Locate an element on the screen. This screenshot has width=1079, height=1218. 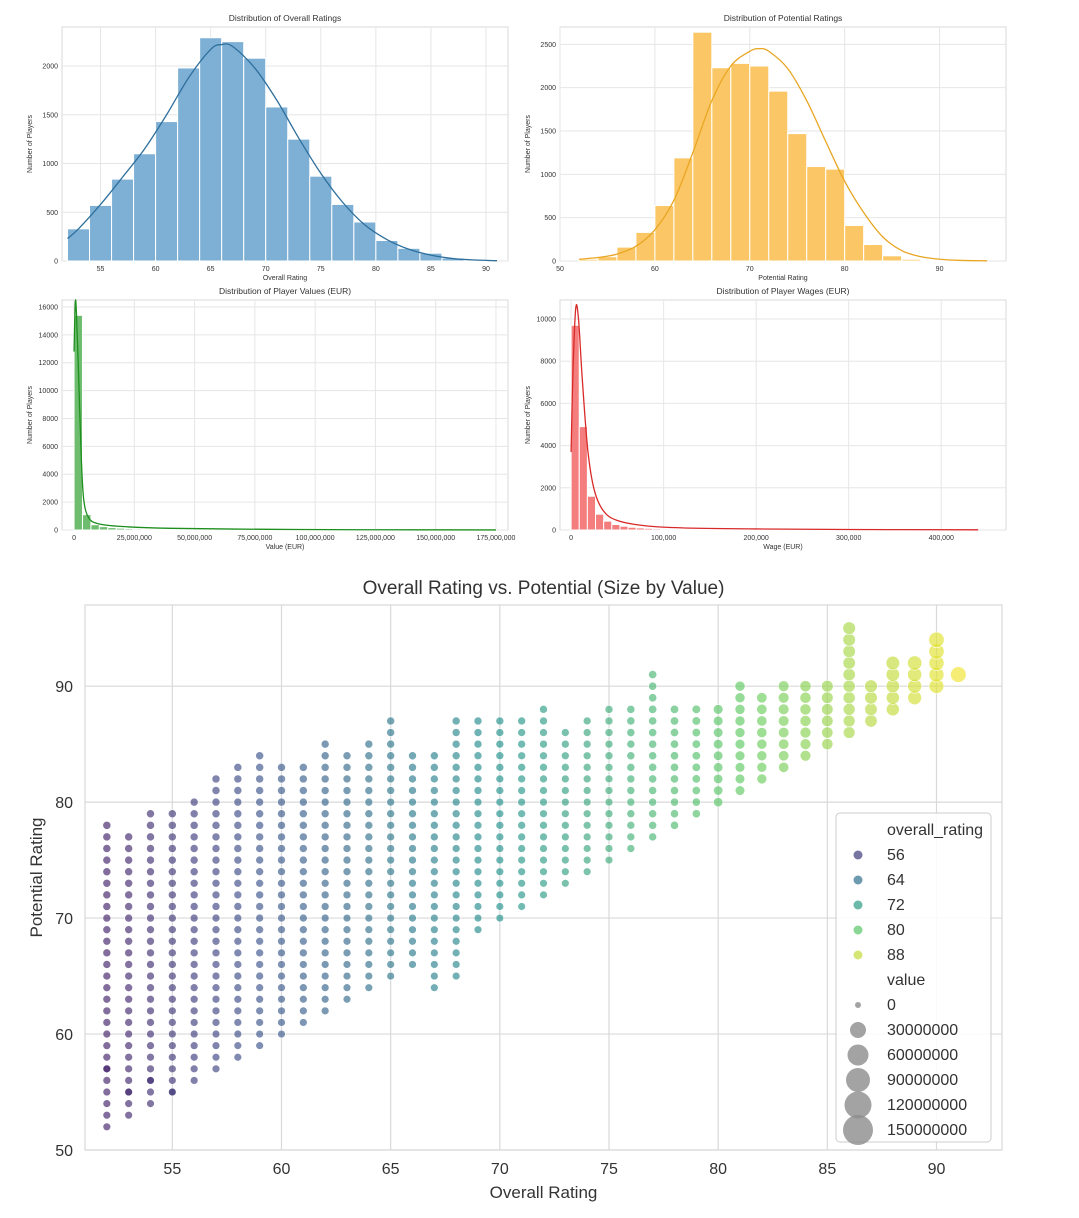
legend-size-label: 120000000 is located at coordinates (927, 1105).